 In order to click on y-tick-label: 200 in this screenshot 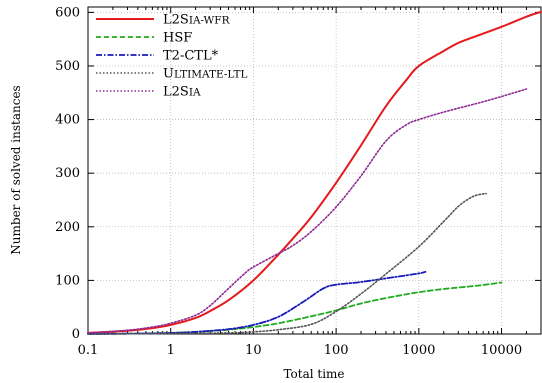, I will do `click(67, 227)`.